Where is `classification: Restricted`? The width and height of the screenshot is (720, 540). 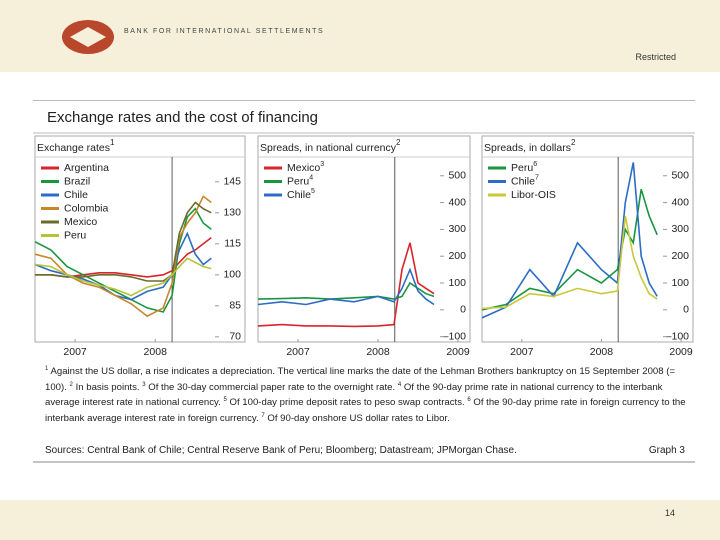 classification: Restricted is located at coordinates (655, 57).